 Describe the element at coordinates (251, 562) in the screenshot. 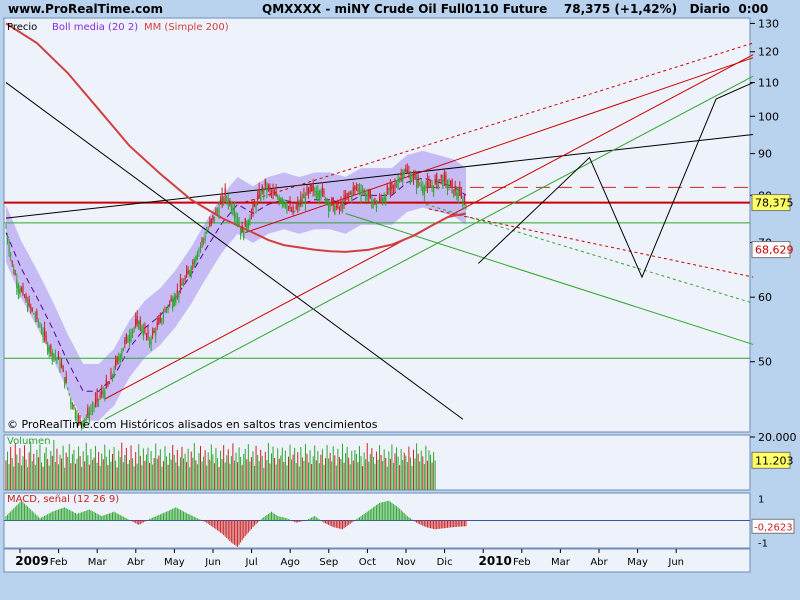

I see `x-tick-label: Jul` at that location.